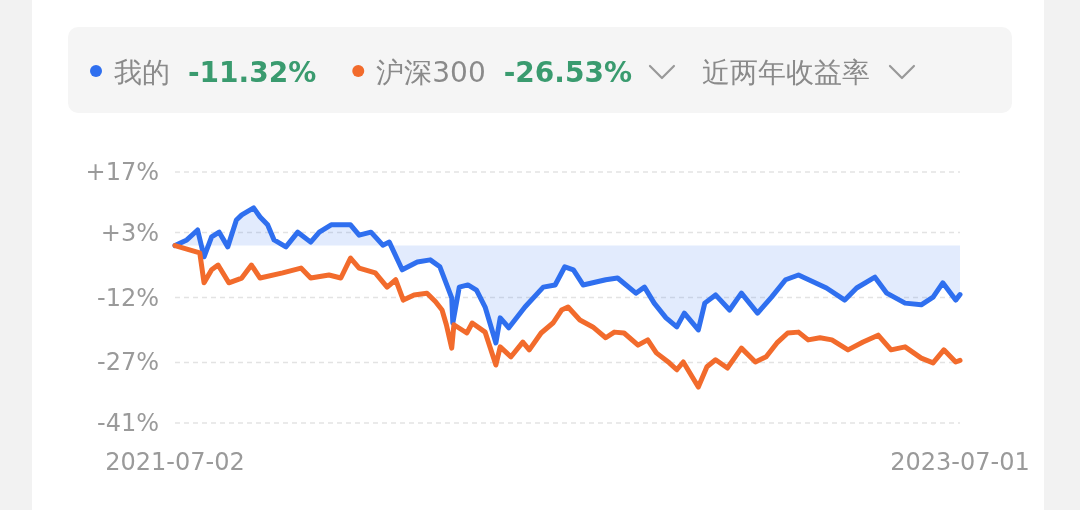  I want to click on text: -26.53%, so click(567, 72).